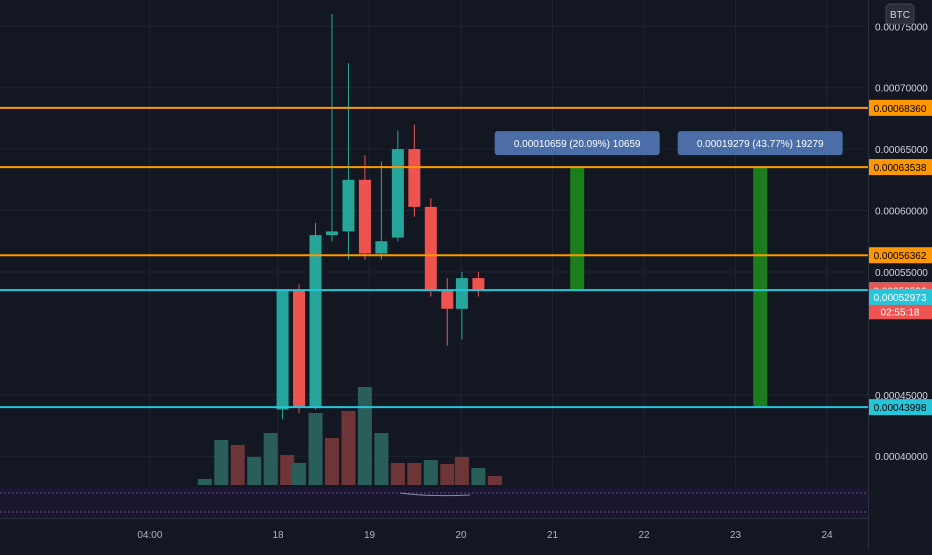 The image size is (932, 555). I want to click on price-tick-label: 0.00055000, so click(901, 273).